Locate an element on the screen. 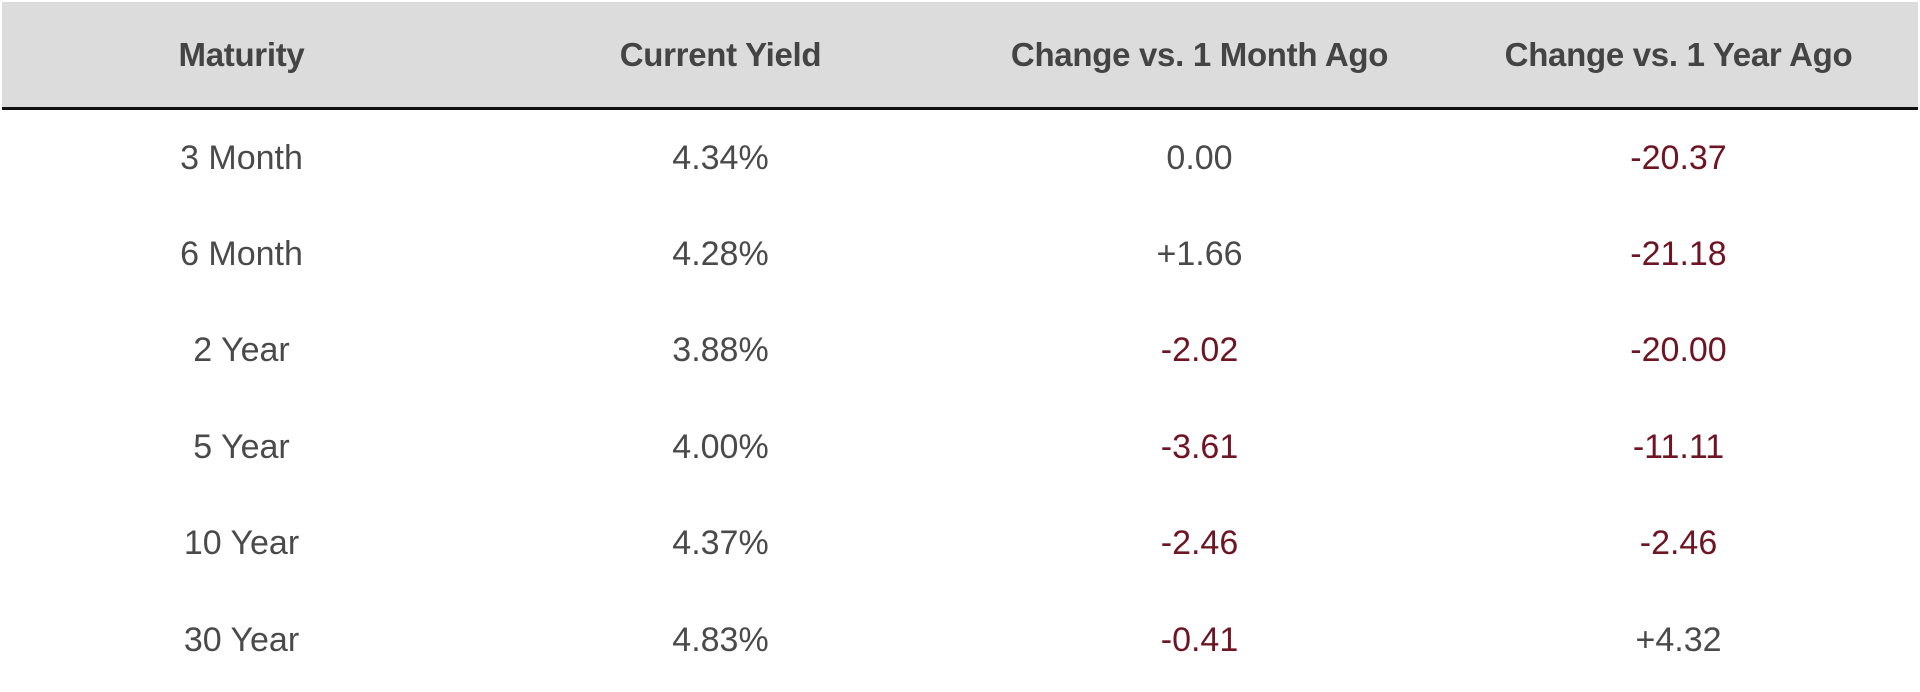 The width and height of the screenshot is (1920, 692). change-1-month-cell: -3.61 is located at coordinates (1199, 446).